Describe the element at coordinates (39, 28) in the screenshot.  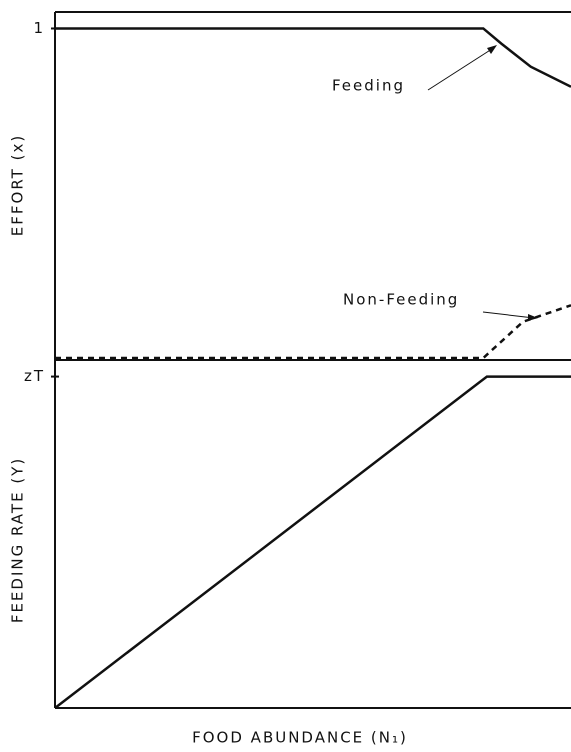
I see `y-tick-label: 1` at that location.